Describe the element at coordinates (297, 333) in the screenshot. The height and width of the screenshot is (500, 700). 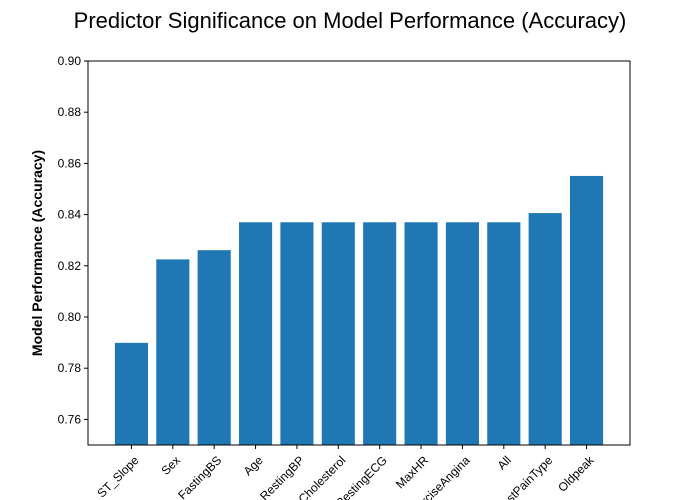
I see `bar-restingbp` at that location.